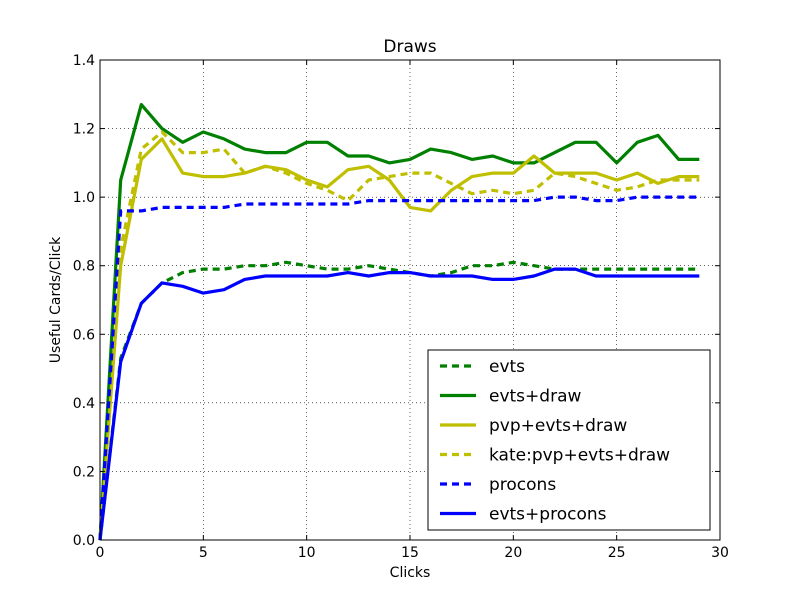 Image resolution: width=800 pixels, height=604 pixels. Describe the element at coordinates (720, 553) in the screenshot. I see `x-tick-label: 30` at that location.